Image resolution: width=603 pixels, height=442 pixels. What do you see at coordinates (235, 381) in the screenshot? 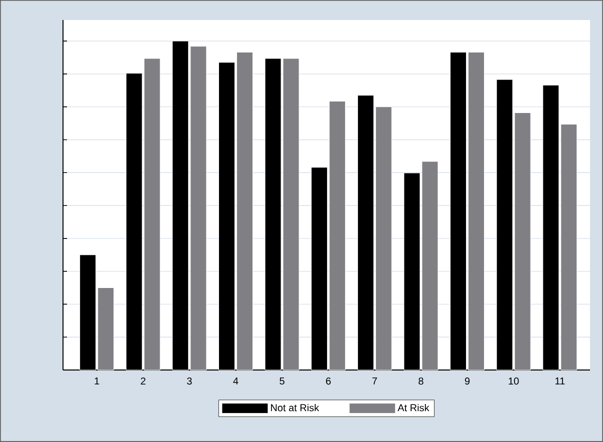
I see `x-tick-label: 4` at bounding box center [235, 381].